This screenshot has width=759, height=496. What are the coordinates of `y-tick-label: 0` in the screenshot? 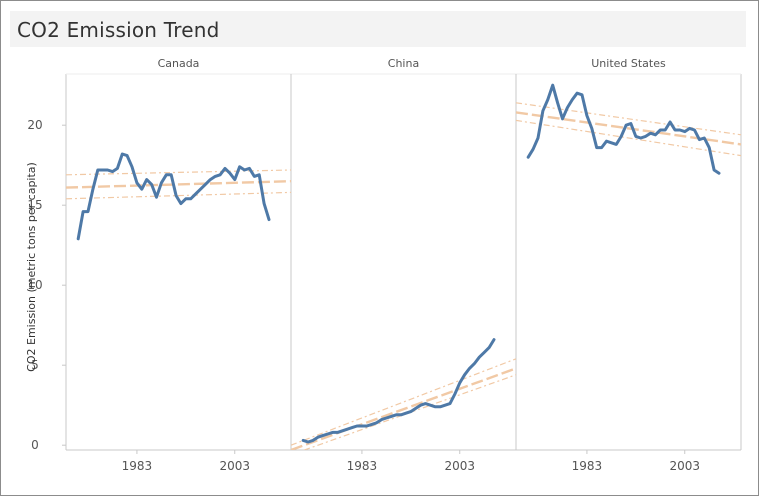 It's located at (35, 445).